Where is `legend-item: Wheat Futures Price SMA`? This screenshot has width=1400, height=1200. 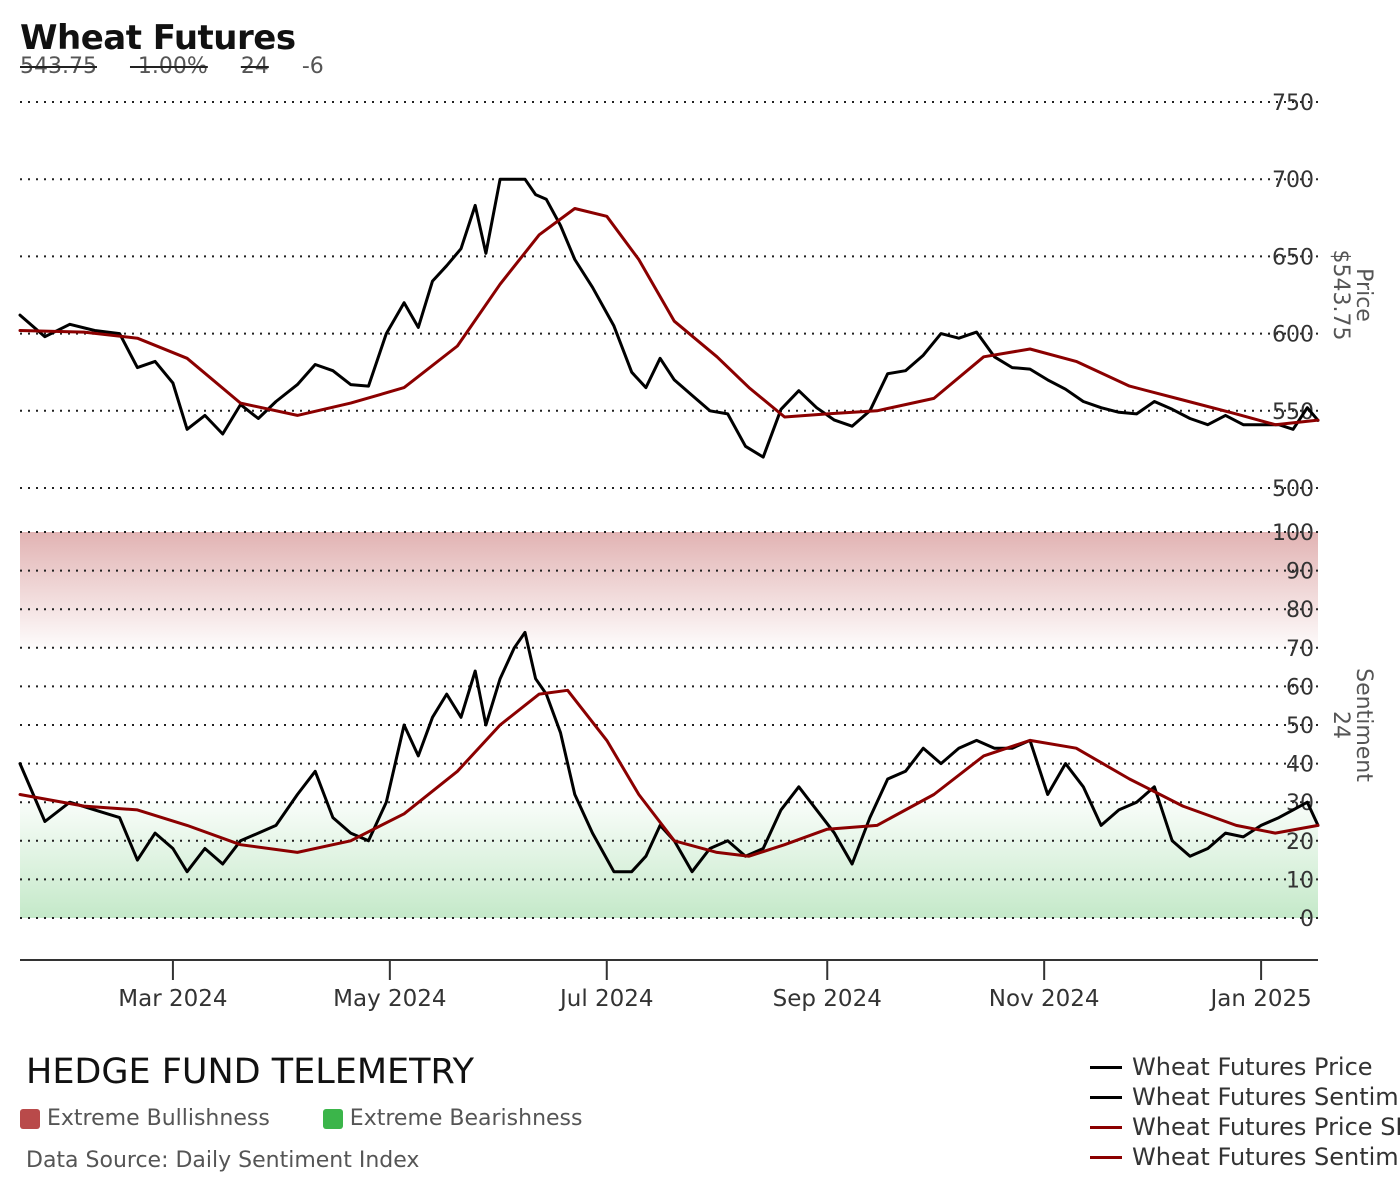
legend-item: Wheat Futures Price SMA is located at coordinates (1245, 1127).